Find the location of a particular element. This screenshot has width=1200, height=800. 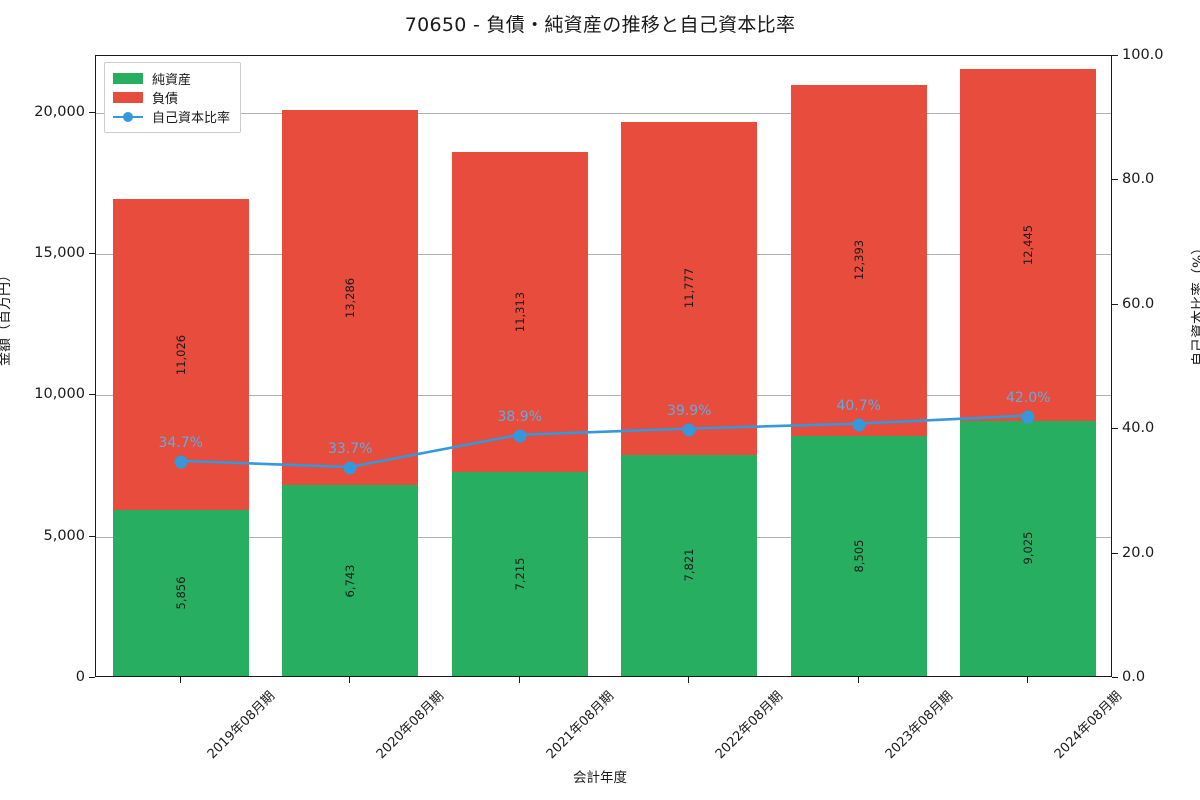

x-tick-label: 2024年08月期 is located at coordinates (1089, 725).